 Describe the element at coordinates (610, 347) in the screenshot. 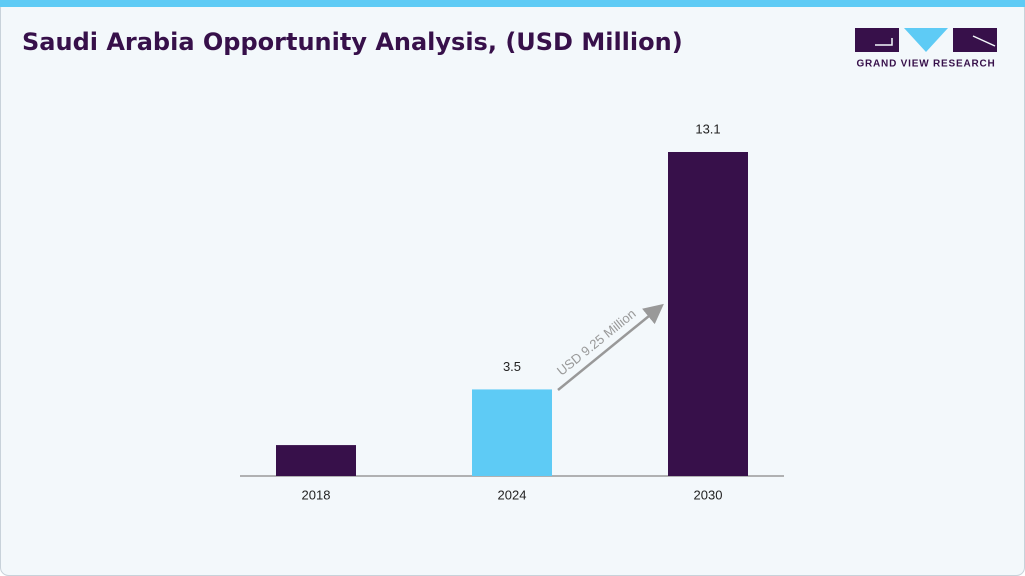

I see `growth-arrow` at that location.